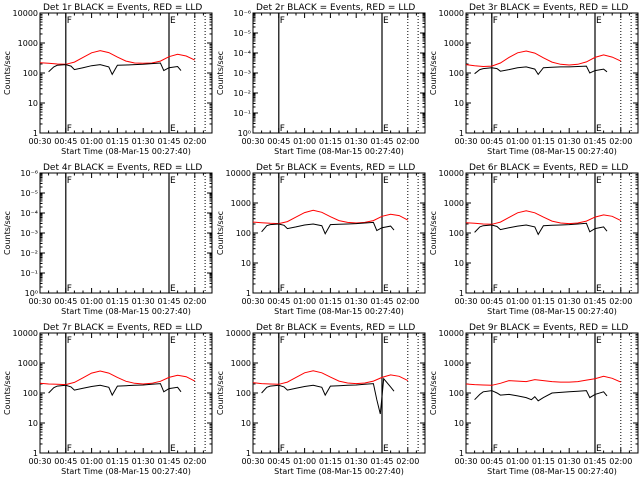 This screenshot has height=480, width=640. I want to click on panel-title: Det 6r BLACK = Events, RED = LLD, so click(548, 168).